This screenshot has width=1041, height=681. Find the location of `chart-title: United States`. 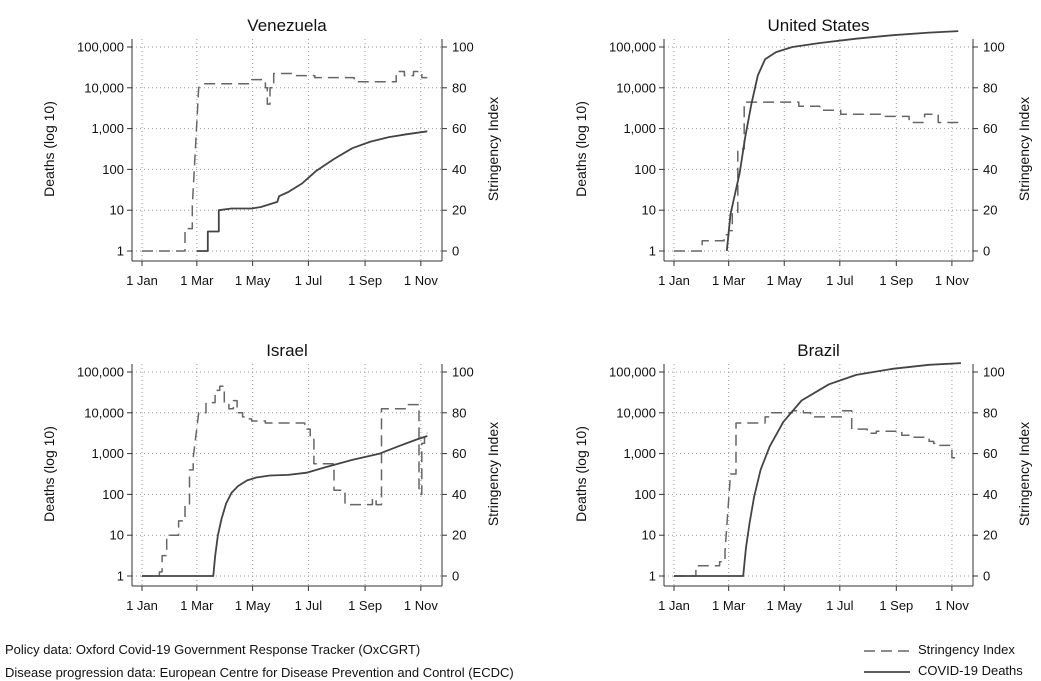

chart-title: United States is located at coordinates (818, 25).